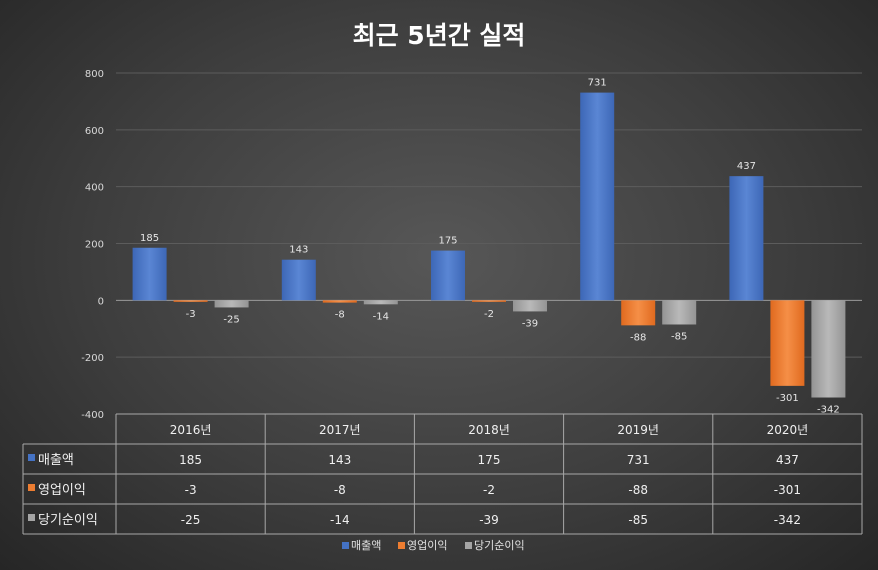 The width and height of the screenshot is (878, 570). I want to click on table-cell: 175, so click(489, 460).